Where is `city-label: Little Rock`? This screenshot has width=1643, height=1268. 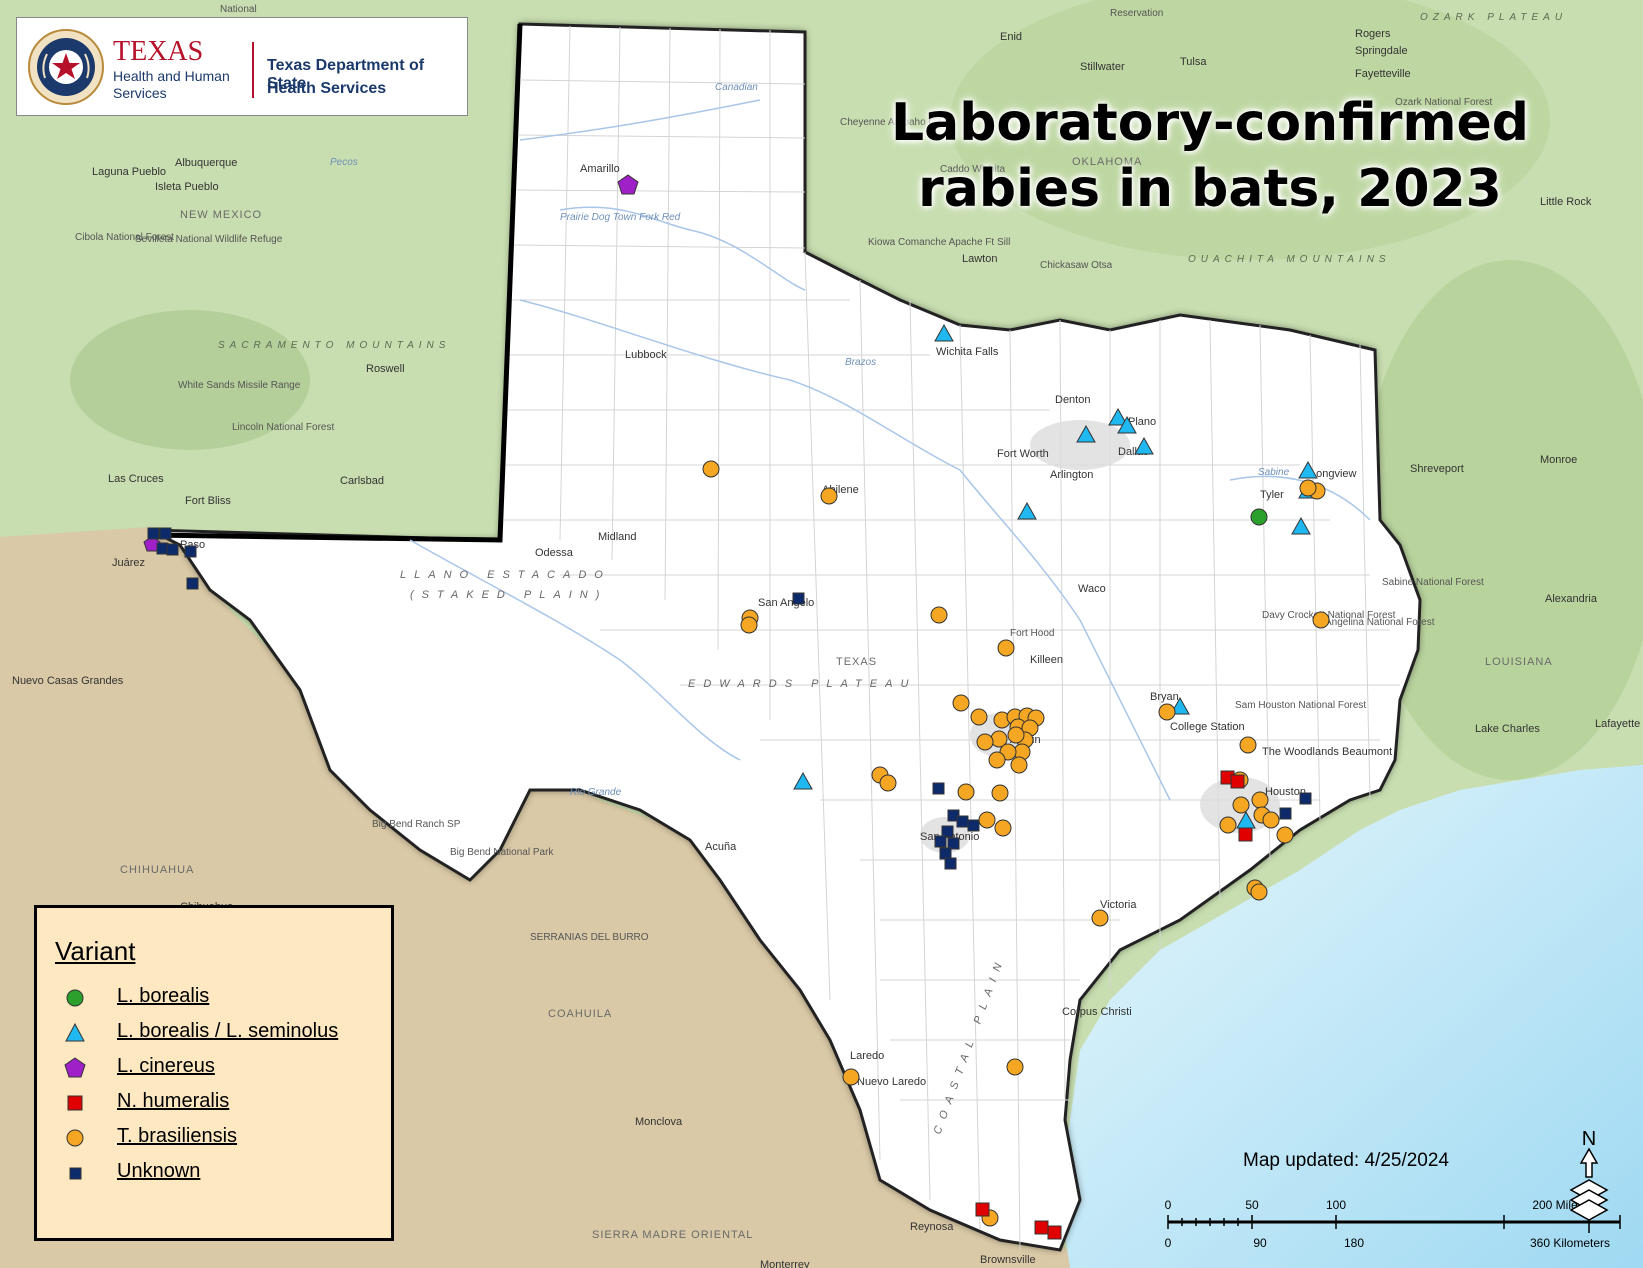 city-label: Little Rock is located at coordinates (1566, 202).